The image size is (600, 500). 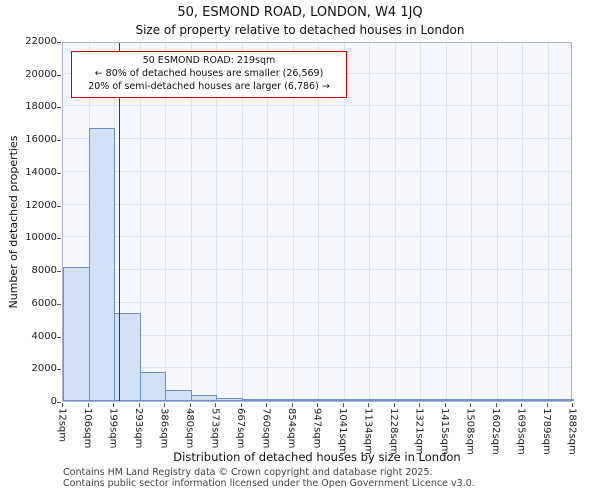 What do you see at coordinates (138, 428) in the screenshot?
I see `x-axis-tick-label: 293sqm` at bounding box center [138, 428].